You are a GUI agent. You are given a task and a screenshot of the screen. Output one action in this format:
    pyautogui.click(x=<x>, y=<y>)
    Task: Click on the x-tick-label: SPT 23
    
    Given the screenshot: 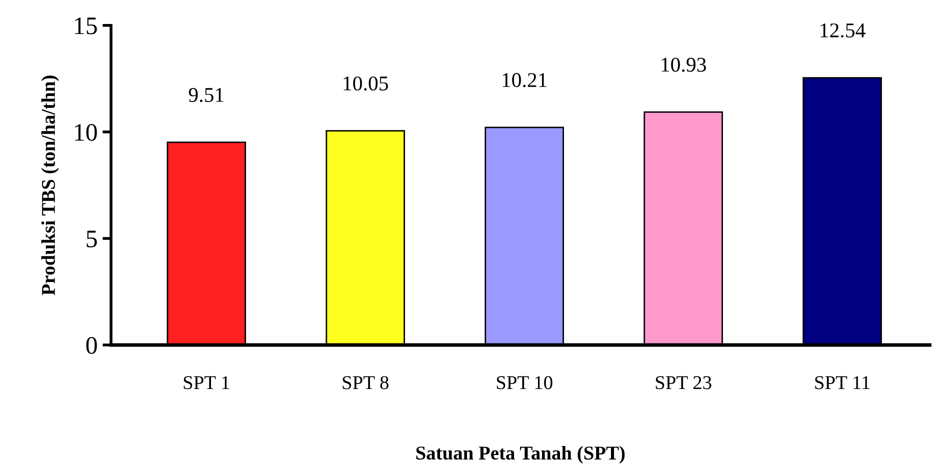 What is the action you would take?
    pyautogui.click(x=684, y=383)
    